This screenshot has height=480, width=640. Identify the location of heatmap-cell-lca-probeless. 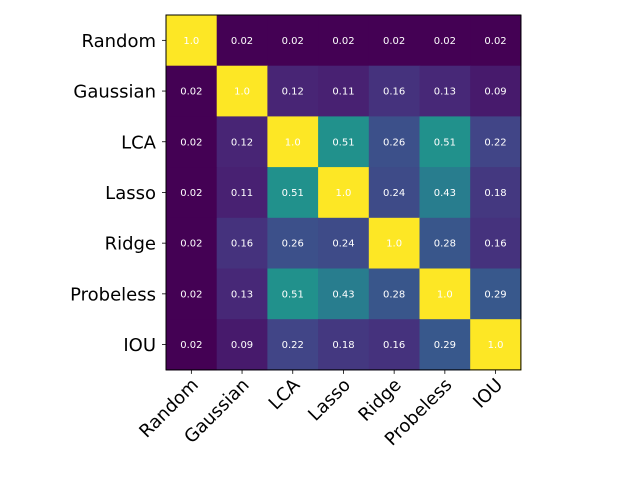
(445, 142).